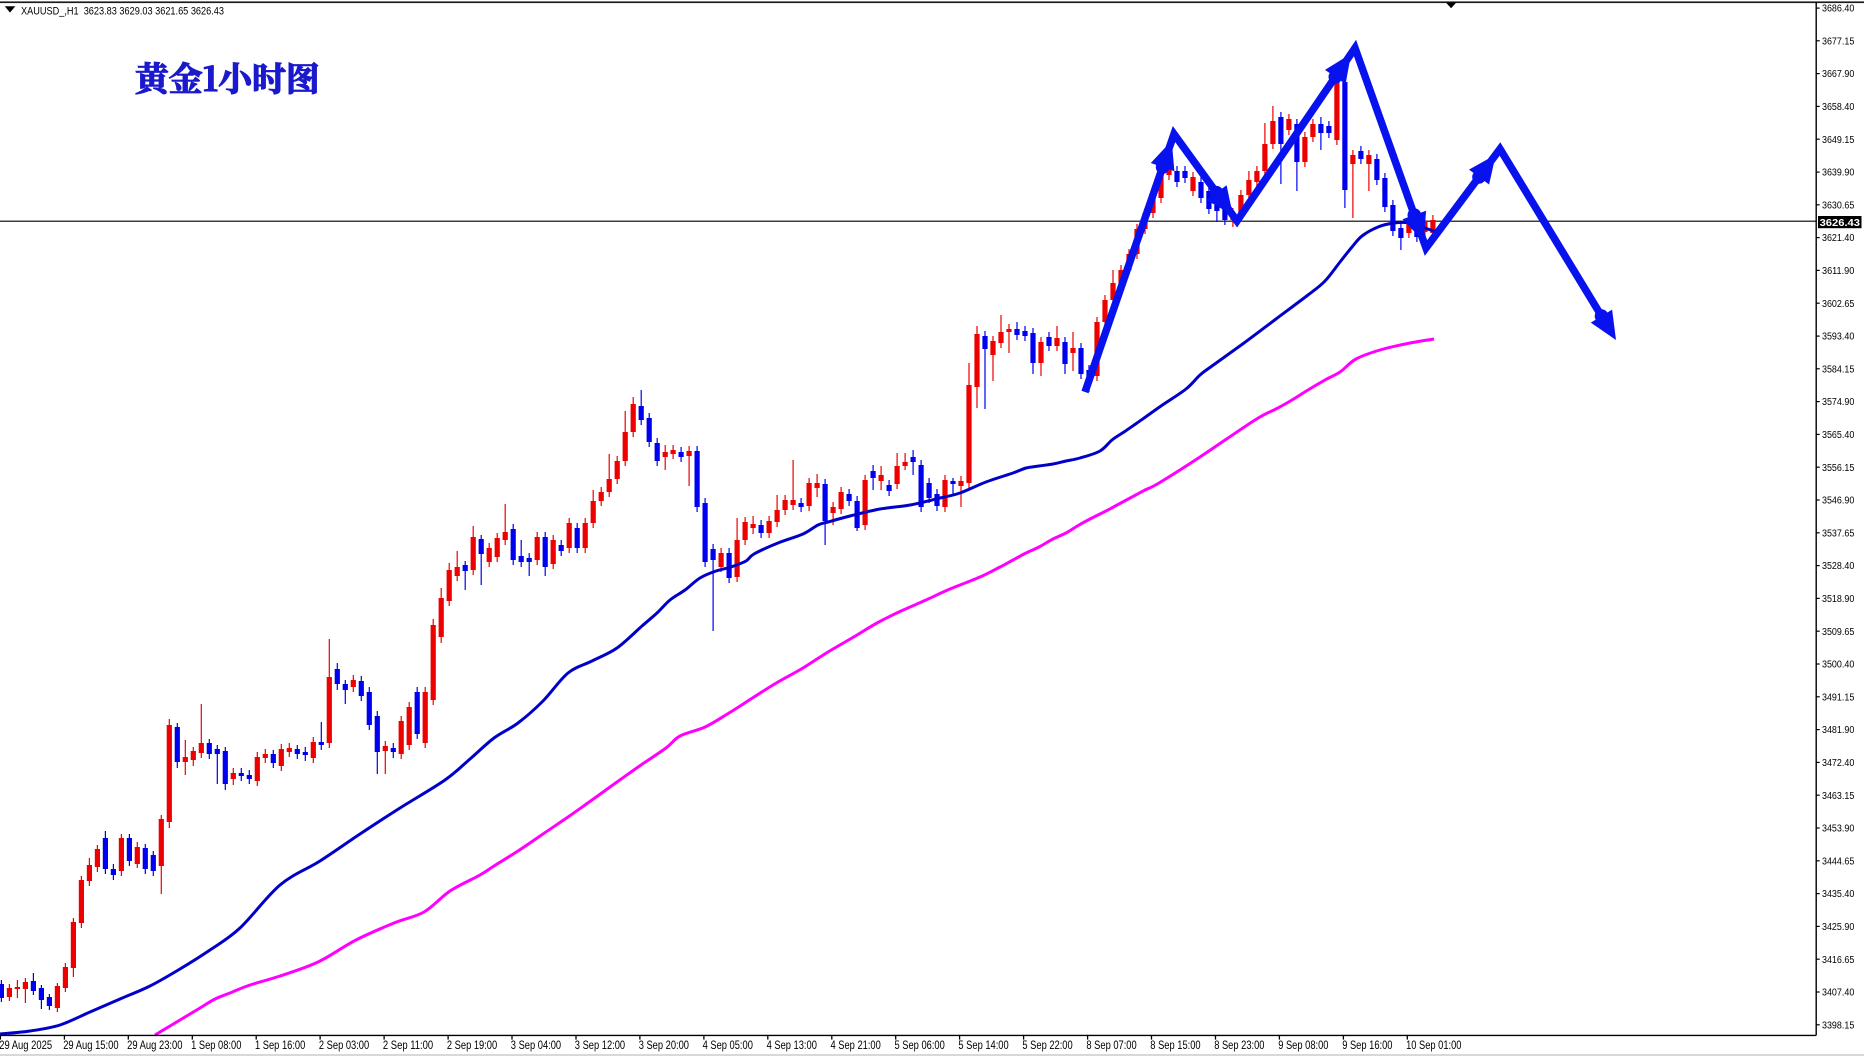 Image resolution: width=1864 pixels, height=1057 pixels. What do you see at coordinates (792, 1045) in the screenshot?
I see `svg-text: 4 Sep 13:00` at bounding box center [792, 1045].